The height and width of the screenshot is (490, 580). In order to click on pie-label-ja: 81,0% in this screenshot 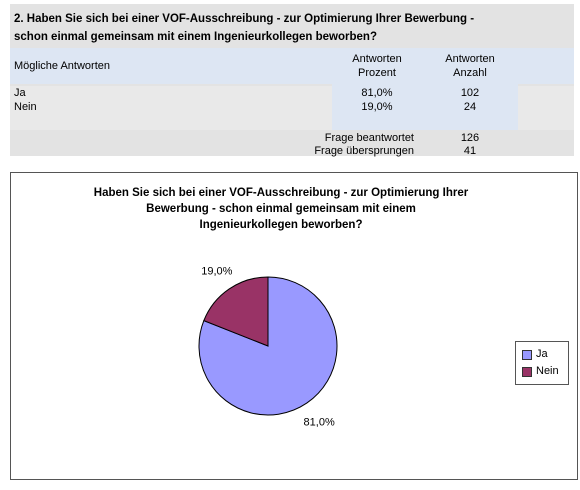, I will do `click(319, 422)`.